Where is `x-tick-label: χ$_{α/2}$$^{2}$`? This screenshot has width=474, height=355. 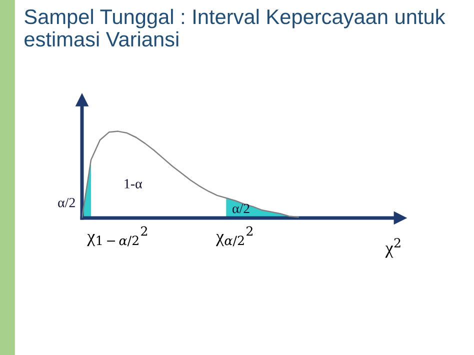 x-tick-label: χ$_{α/2}$$^{2}$ is located at coordinates (234, 236).